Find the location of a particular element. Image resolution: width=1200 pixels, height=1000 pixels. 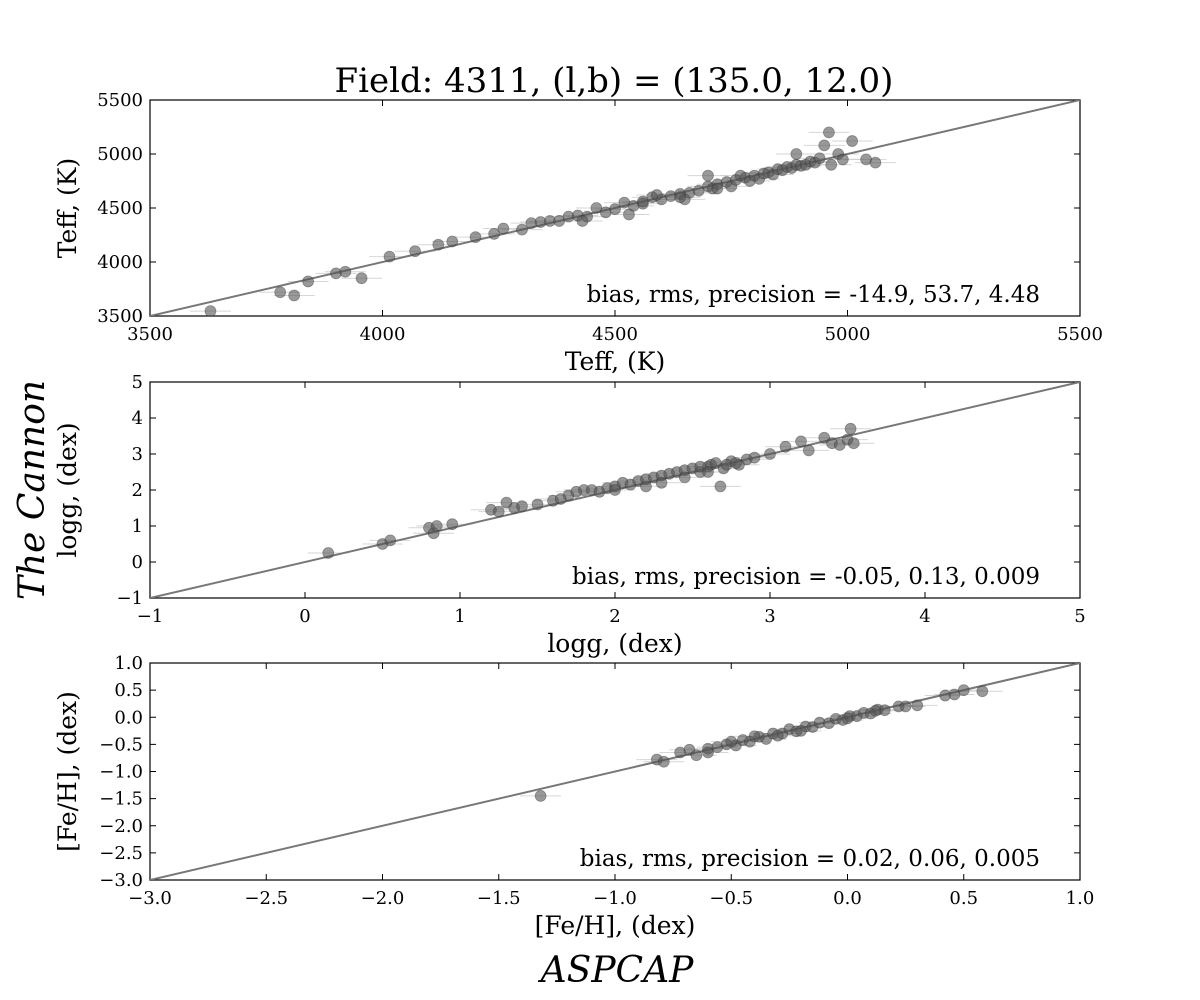

feh-xtick-label: −3.0 is located at coordinates (150, 898).